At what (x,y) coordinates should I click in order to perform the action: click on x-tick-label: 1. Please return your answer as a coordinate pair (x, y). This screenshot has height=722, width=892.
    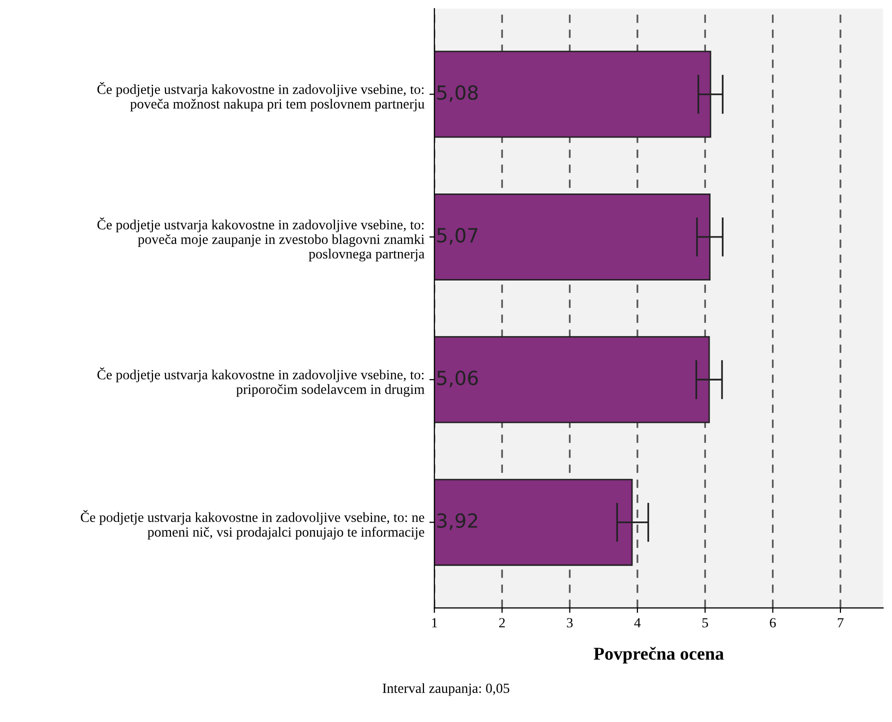
    Looking at the image, I should click on (435, 623).